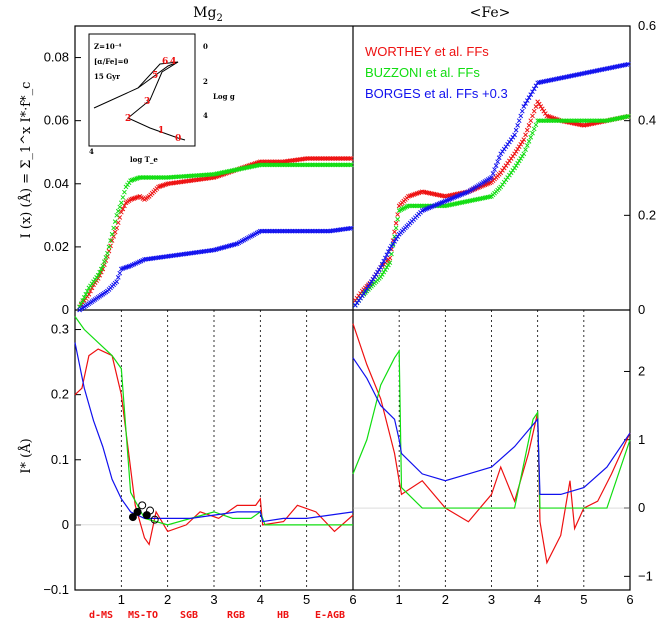 Image resolution: width=665 pixels, height=626 pixels. Describe the element at coordinates (399, 599) in the screenshot. I see `x-tick-label: 1` at that location.